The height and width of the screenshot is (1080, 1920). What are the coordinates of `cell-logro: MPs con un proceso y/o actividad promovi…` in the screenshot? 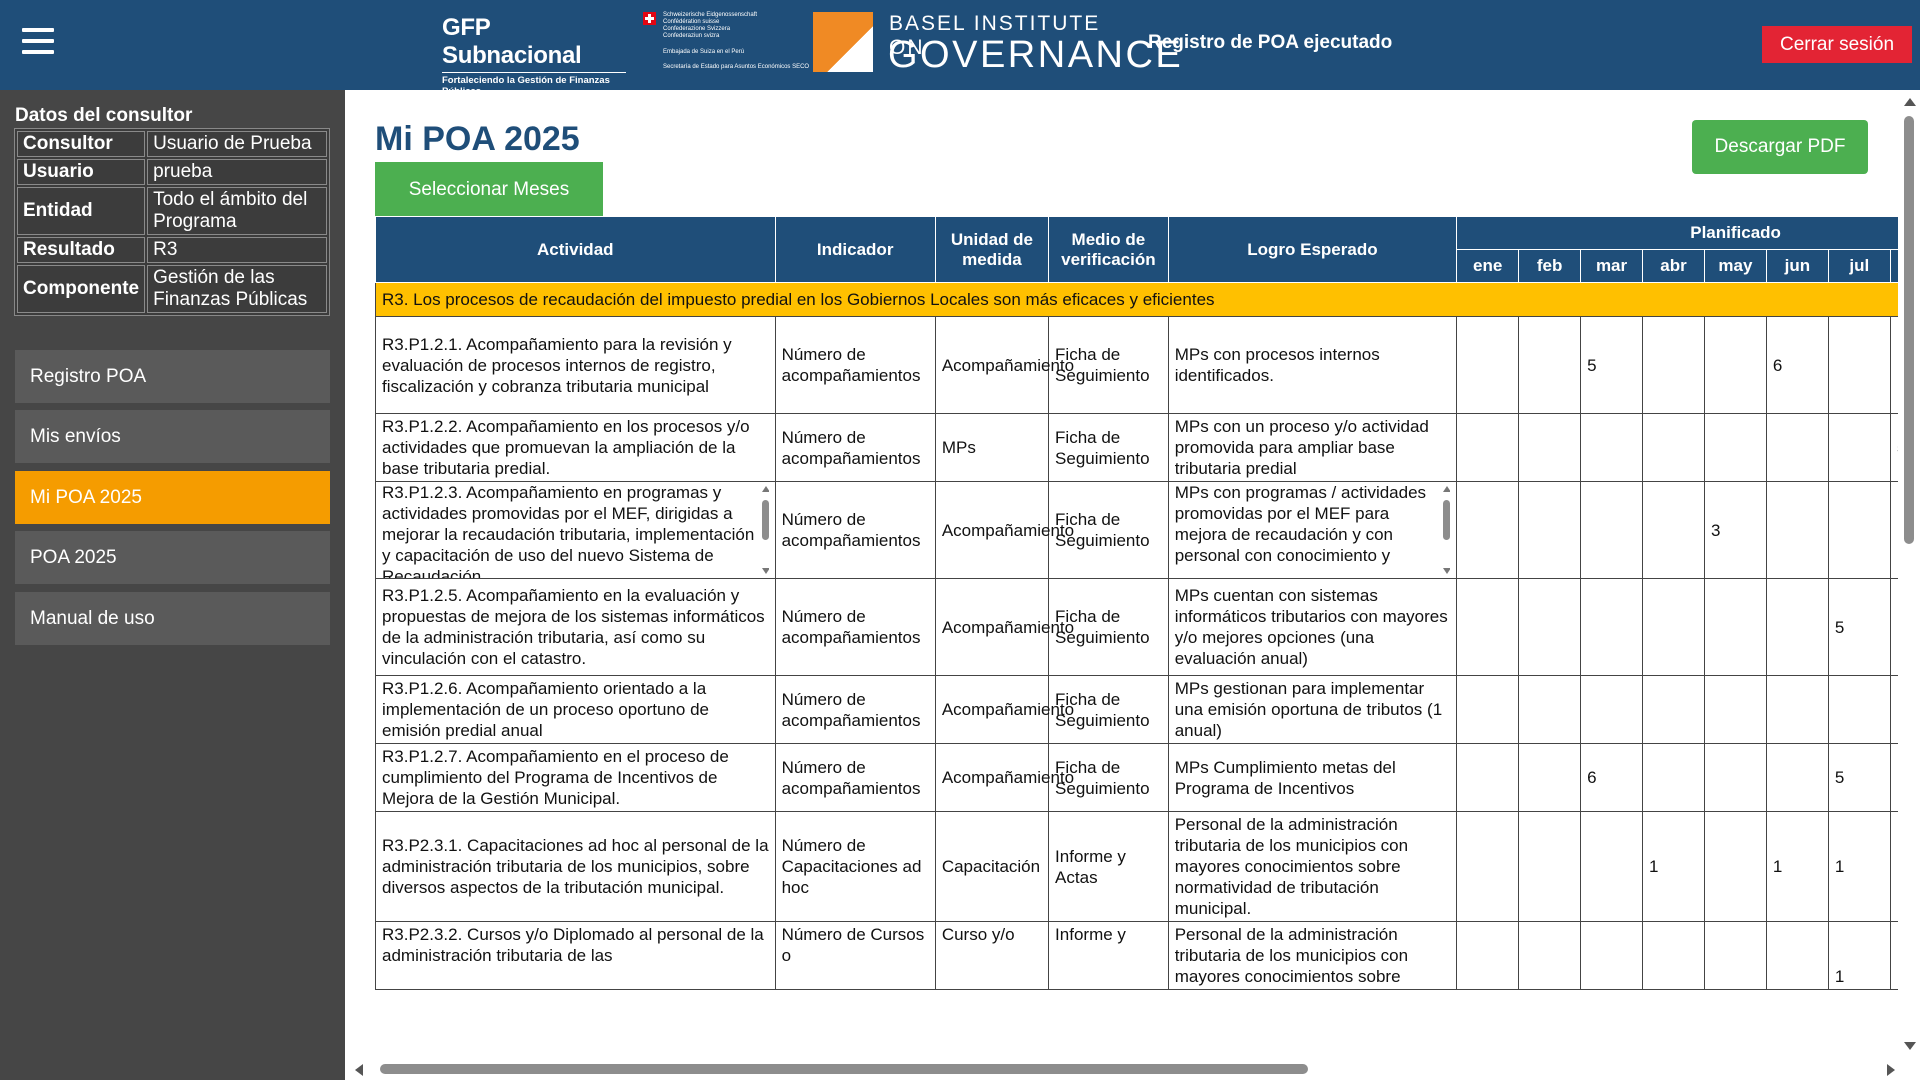 It's located at (1312, 447).